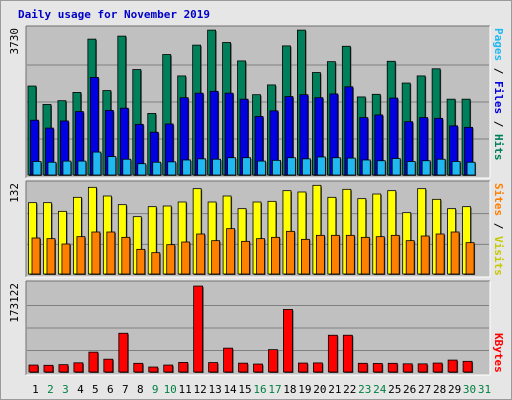 The width and height of the screenshot is (512, 400). Describe the element at coordinates (244, 389) in the screenshot. I see `day-label: 15` at that location.